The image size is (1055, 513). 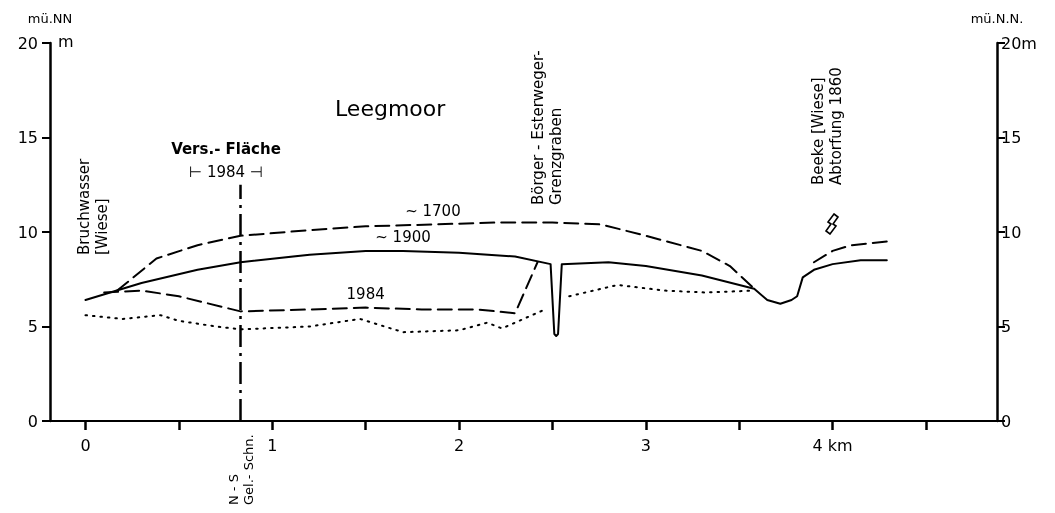 I want to click on annotation: Bruchwasser [Wiese], so click(x=93, y=206).